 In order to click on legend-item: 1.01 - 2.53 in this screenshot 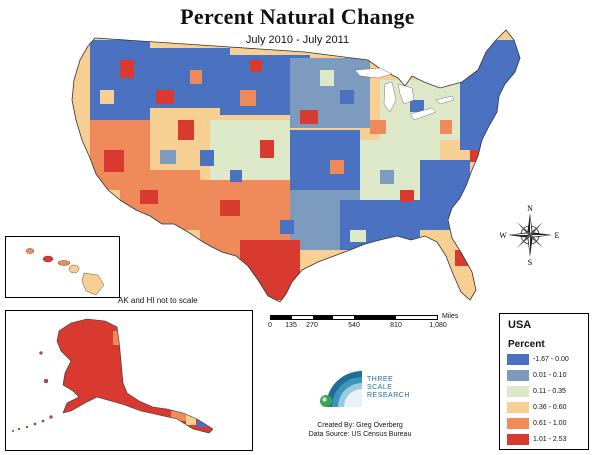, I will do `click(536, 439)`.